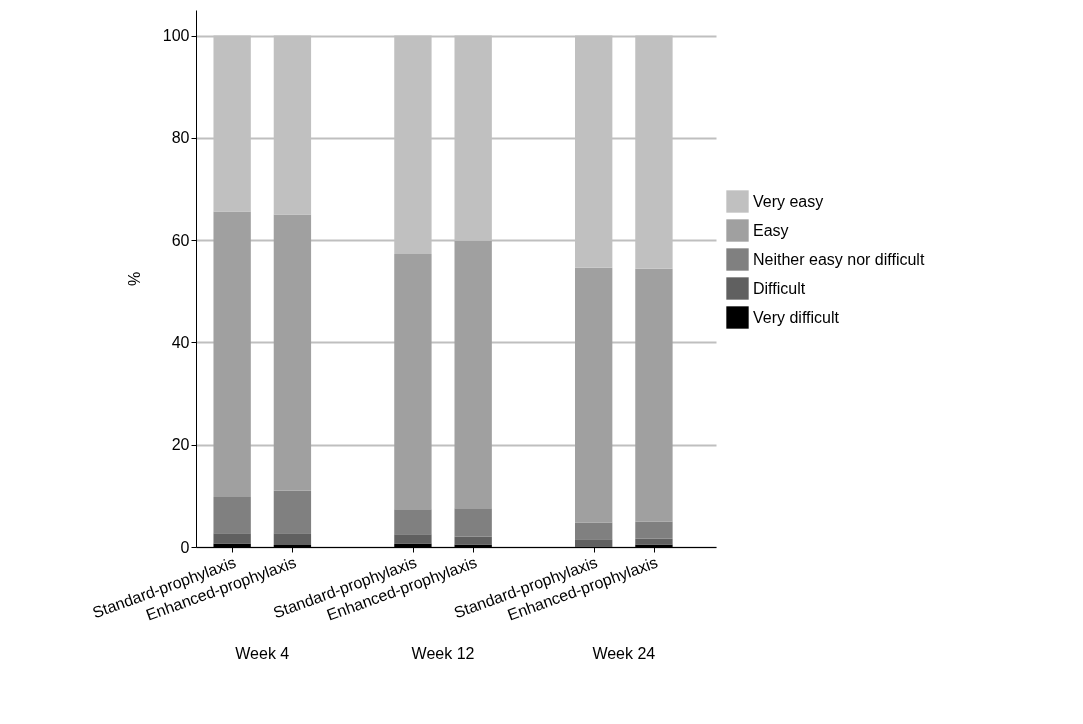 This screenshot has height=724, width=1083. What do you see at coordinates (262, 653) in the screenshot?
I see `text: Week 4` at bounding box center [262, 653].